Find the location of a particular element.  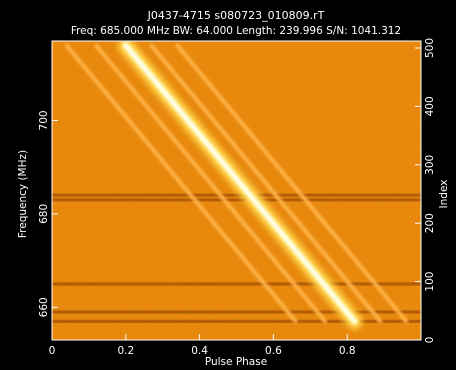

y-tick-label: 680 is located at coordinates (44, 214).